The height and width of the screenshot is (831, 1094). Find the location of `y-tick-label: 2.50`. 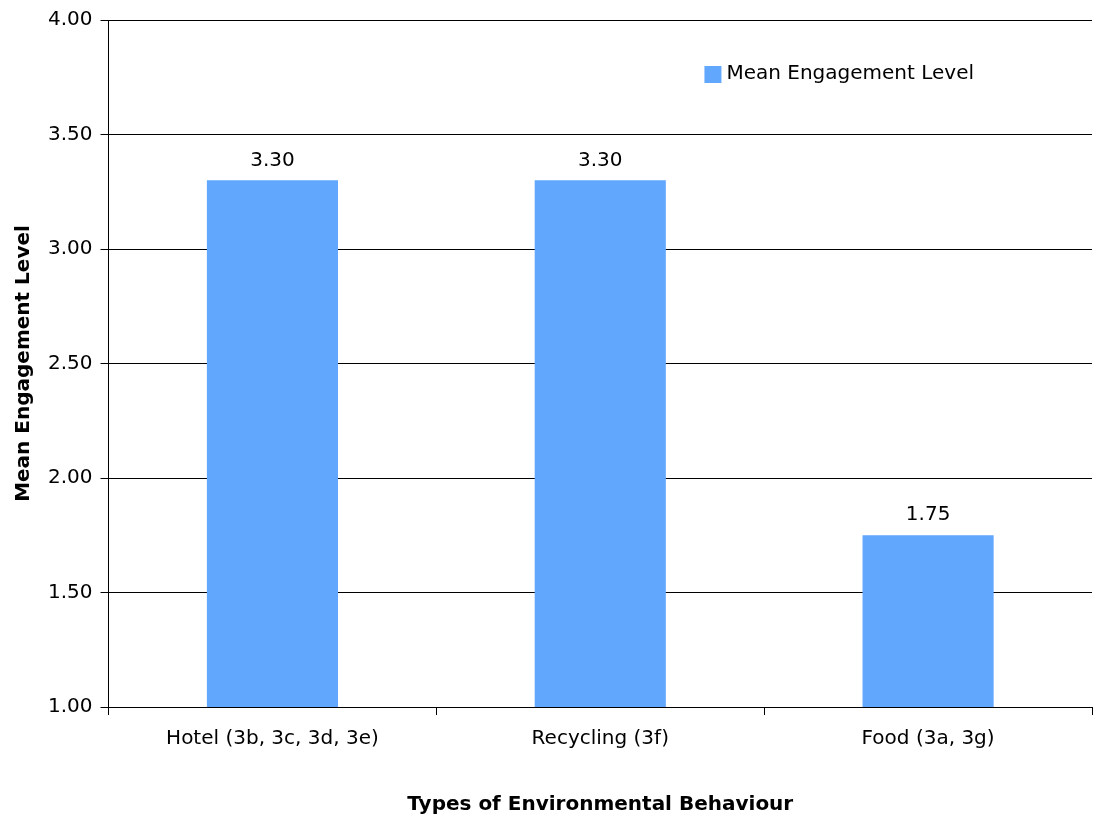

y-tick-label: 2.50 is located at coordinates (70, 361).